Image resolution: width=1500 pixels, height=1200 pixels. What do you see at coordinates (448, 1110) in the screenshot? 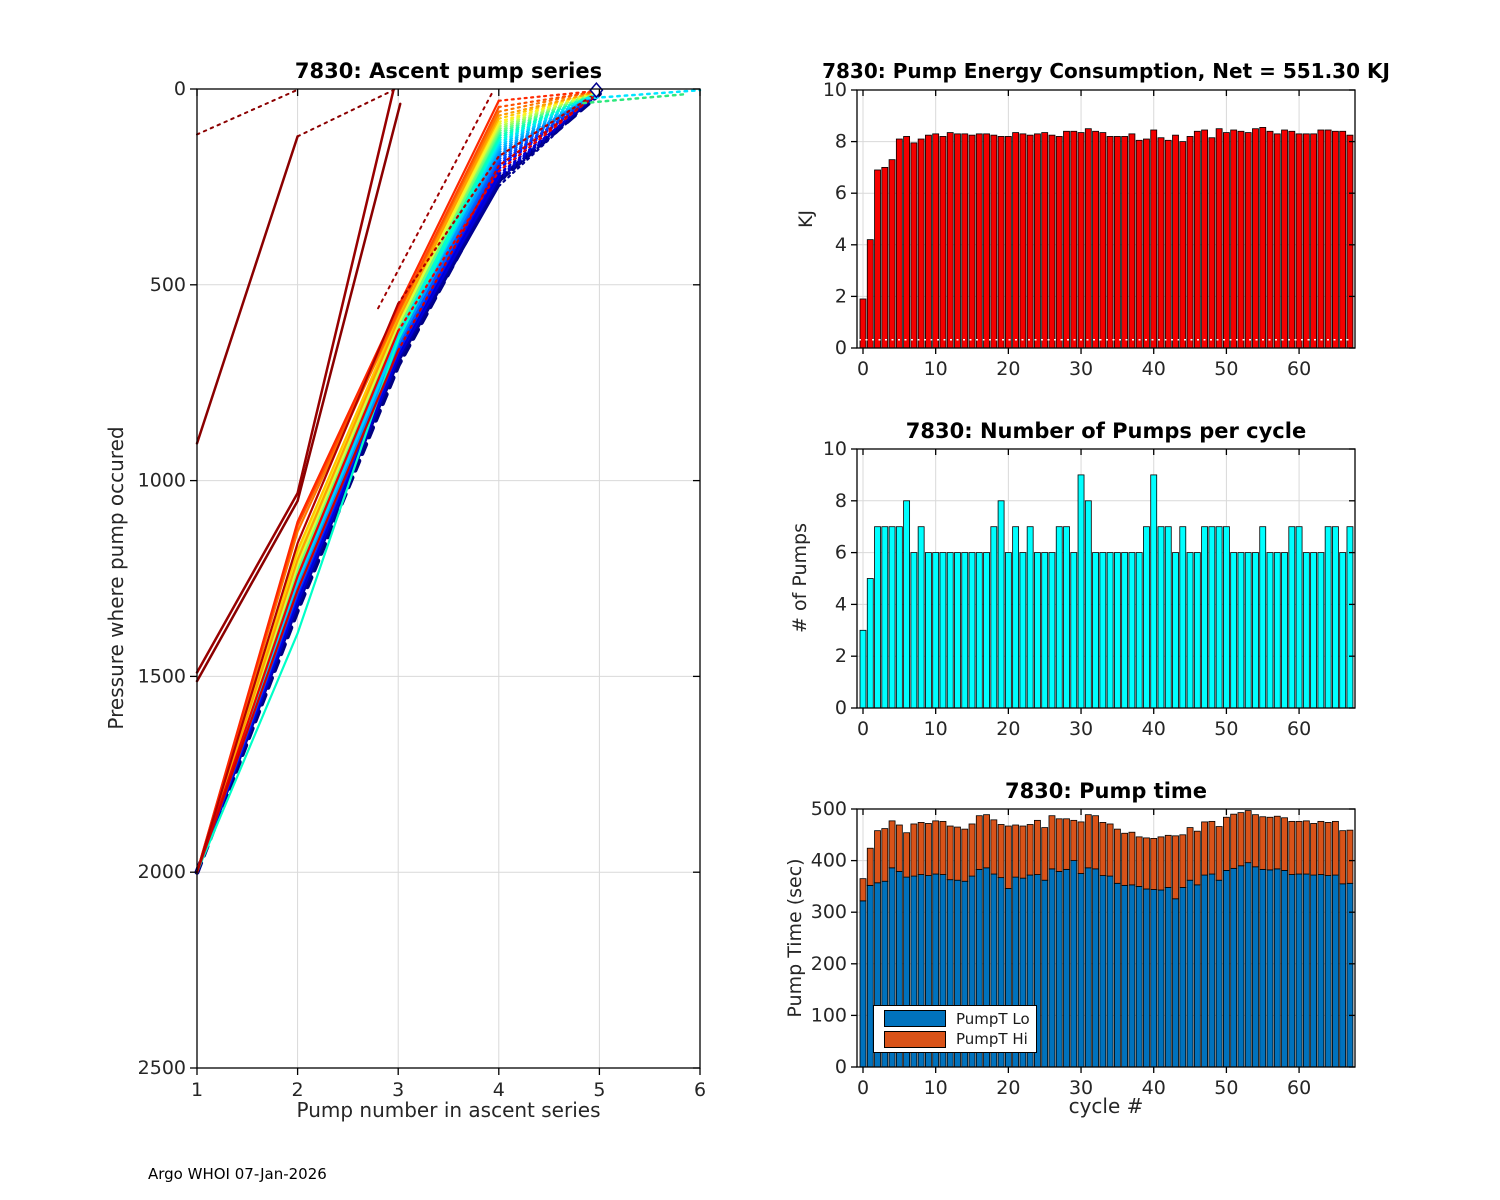
I see `ascent-xaxis-label: Pump number in ascent series` at bounding box center [448, 1110].